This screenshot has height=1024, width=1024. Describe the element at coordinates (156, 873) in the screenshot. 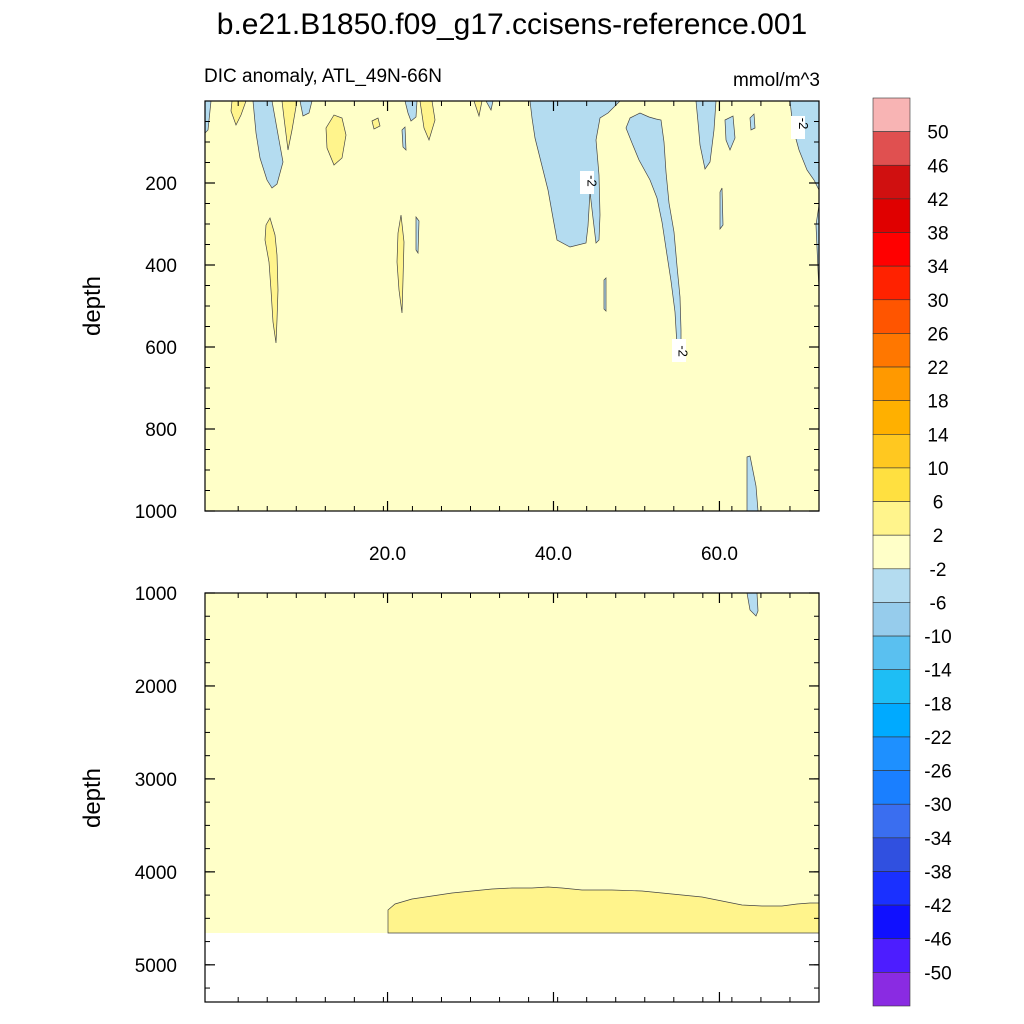

I see `y-tick-label: 4000` at that location.